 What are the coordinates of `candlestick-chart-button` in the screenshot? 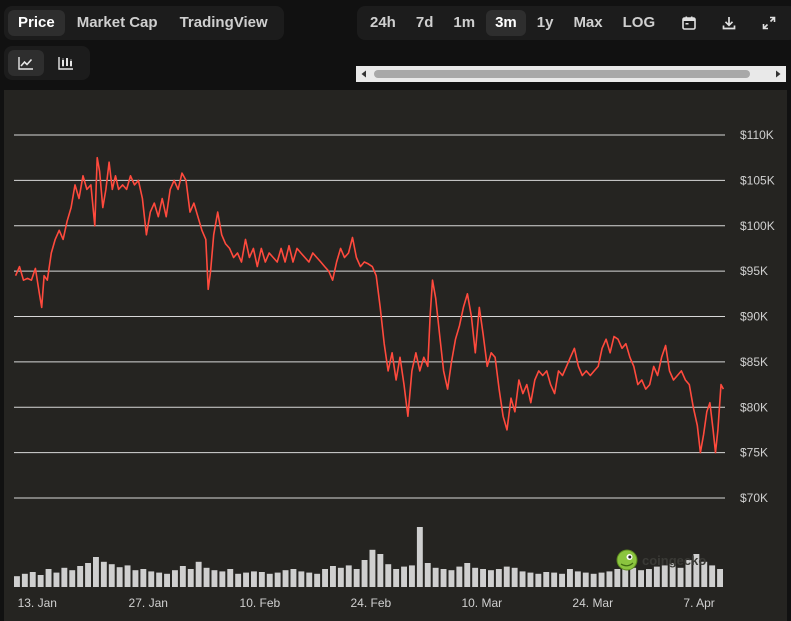 It's located at (66, 63).